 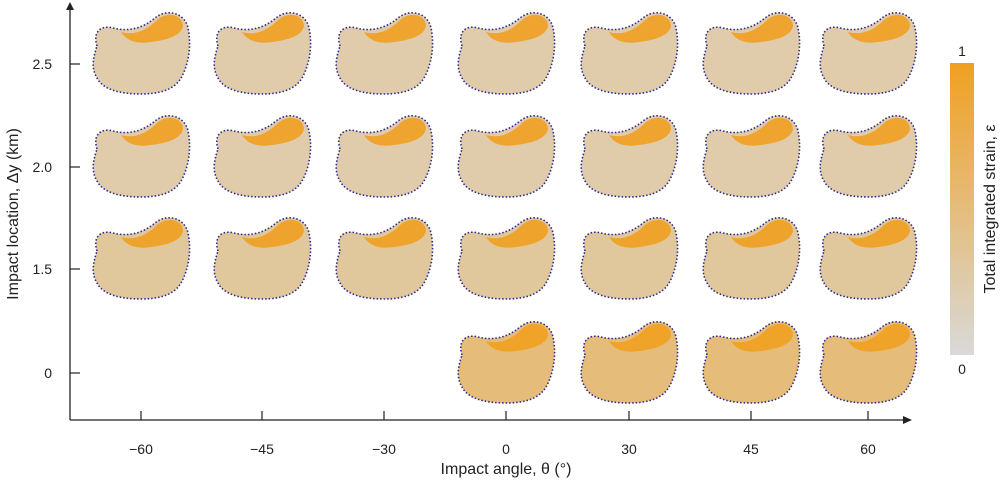 What do you see at coordinates (868, 449) in the screenshot?
I see `x-tick-label: 60` at bounding box center [868, 449].